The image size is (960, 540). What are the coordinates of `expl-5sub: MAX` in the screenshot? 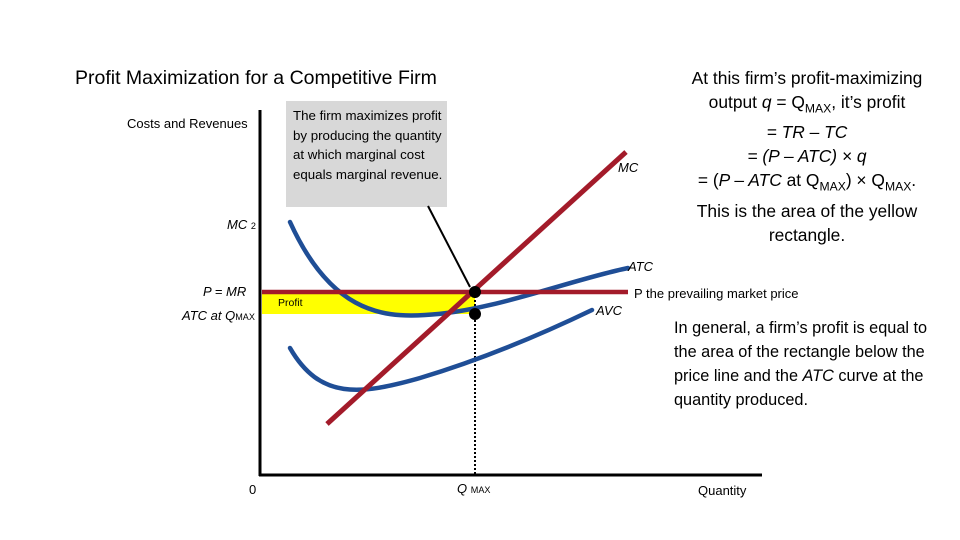 It's located at (832, 186).